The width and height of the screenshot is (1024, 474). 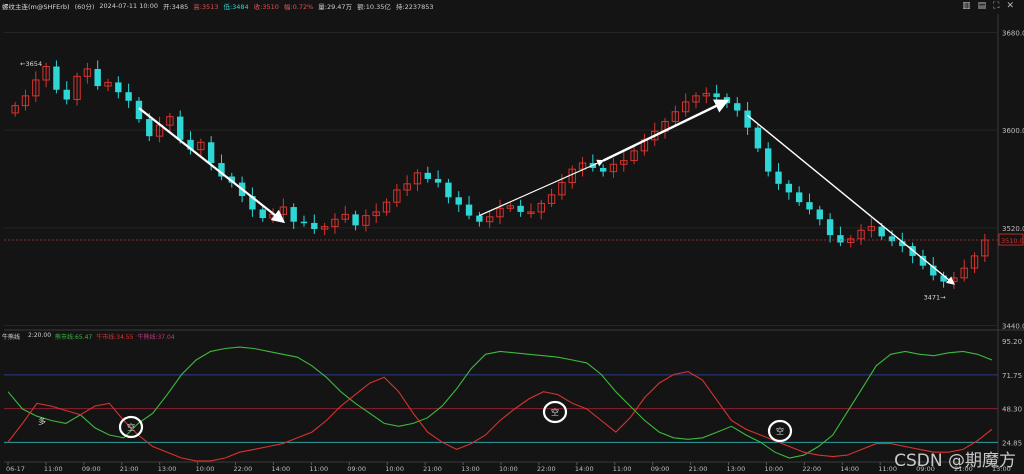 I want to click on low-label: 低:3484, so click(x=236, y=7).